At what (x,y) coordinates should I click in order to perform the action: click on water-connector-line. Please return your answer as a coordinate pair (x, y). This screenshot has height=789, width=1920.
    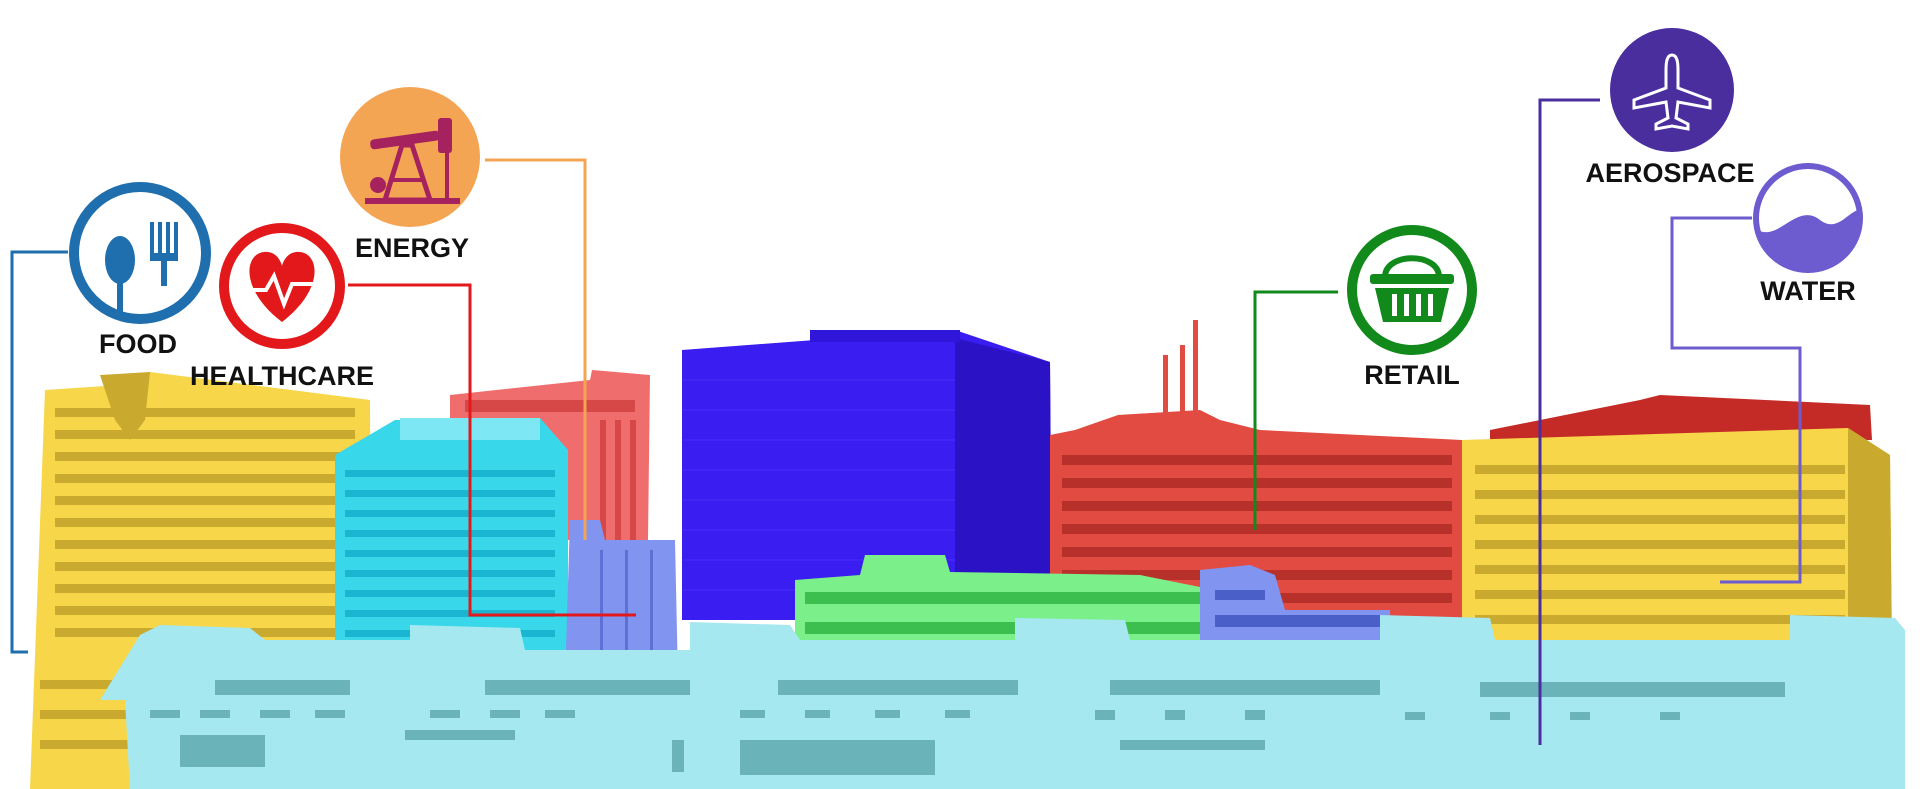
    Looking at the image, I should click on (1736, 400).